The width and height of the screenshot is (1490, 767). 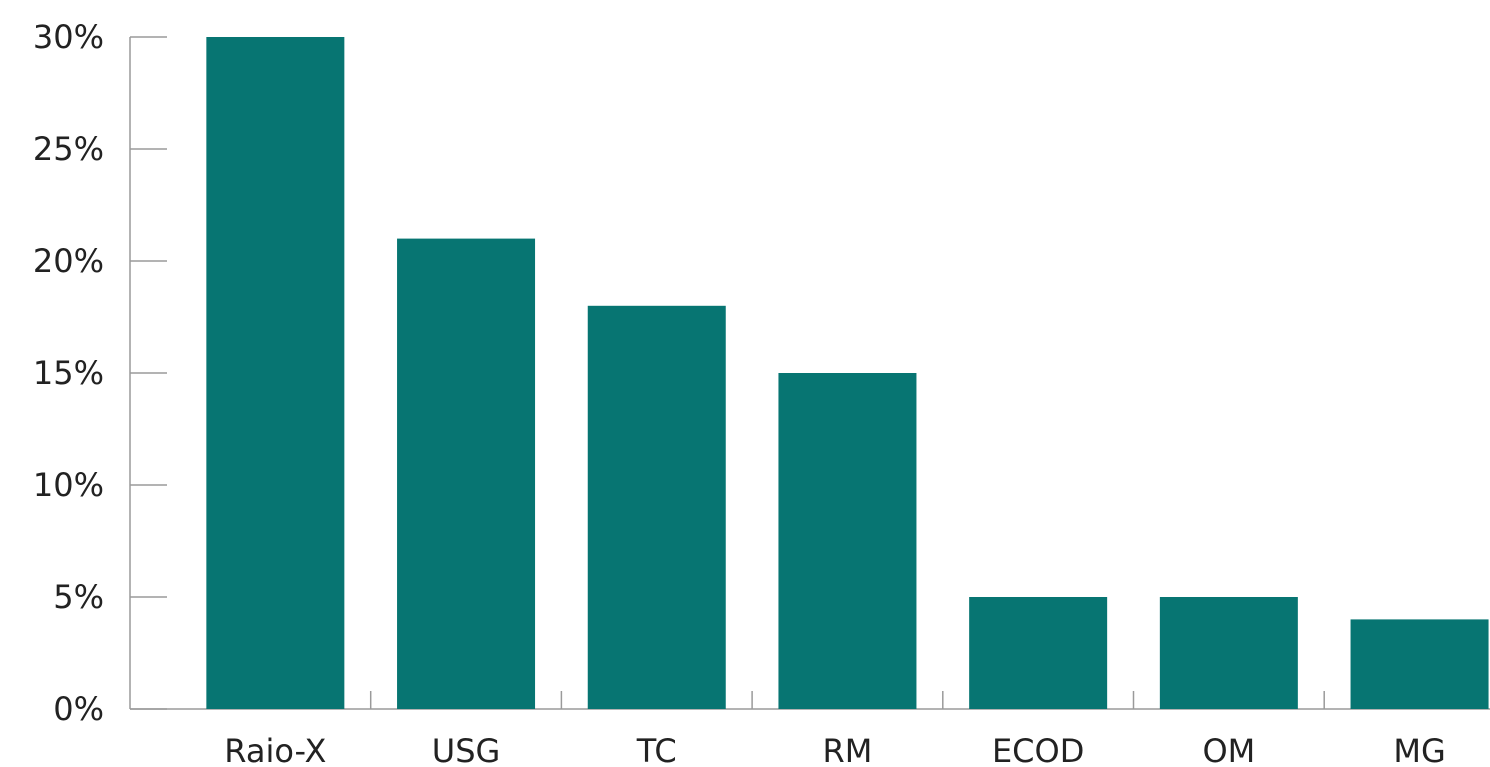 What do you see at coordinates (1228, 749) in the screenshot?
I see `x-tick-label: OM` at bounding box center [1228, 749].